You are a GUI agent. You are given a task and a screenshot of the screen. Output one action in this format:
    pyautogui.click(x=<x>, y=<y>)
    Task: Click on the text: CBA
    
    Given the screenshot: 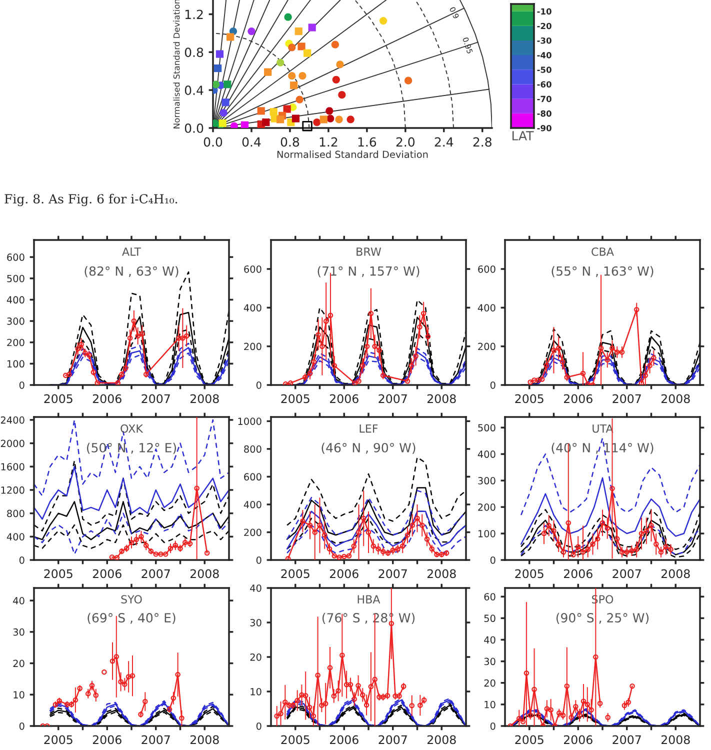 What is the action you would take?
    pyautogui.click(x=603, y=251)
    